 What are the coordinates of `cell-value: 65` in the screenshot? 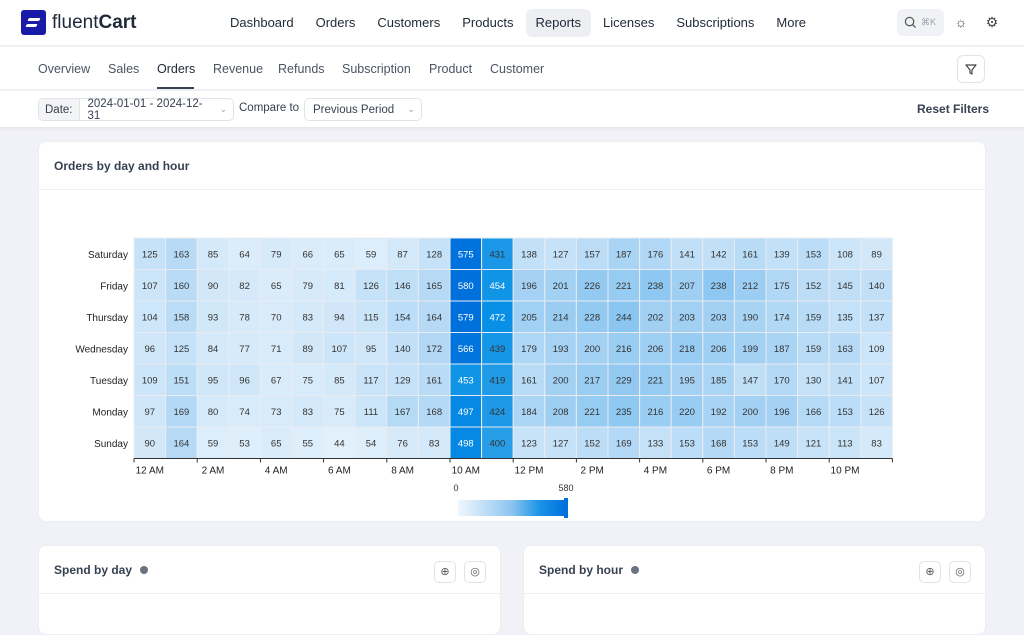 It's located at (276, 443).